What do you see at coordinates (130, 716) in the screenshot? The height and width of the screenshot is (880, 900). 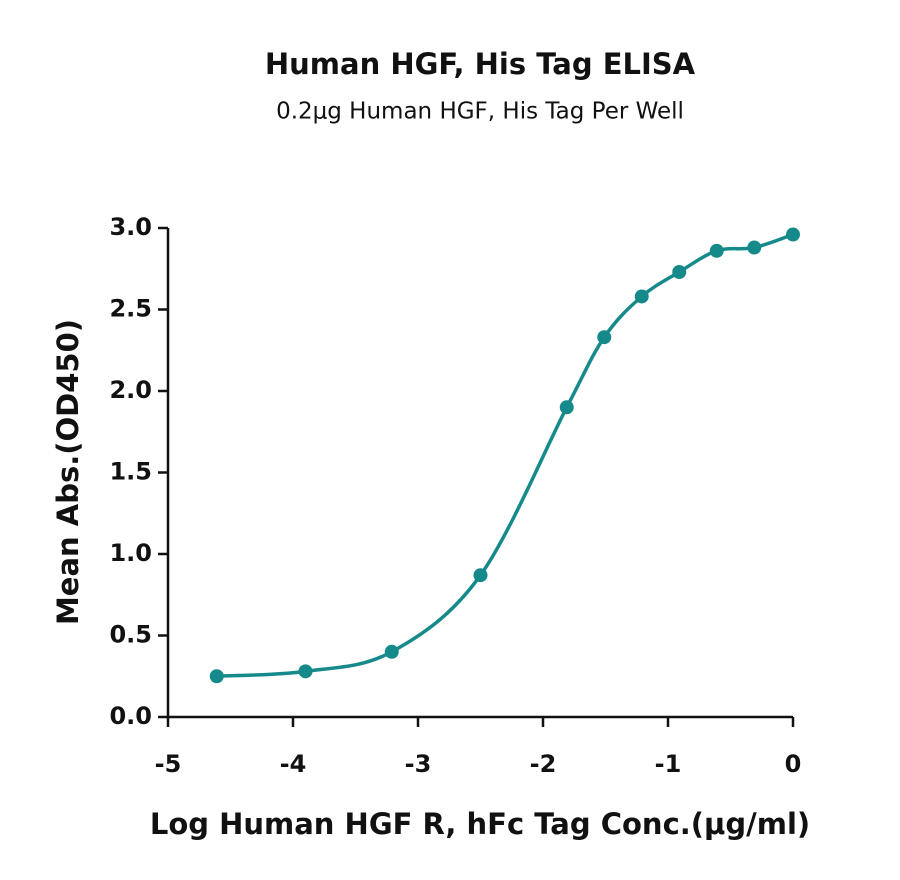 I see `y-tick-label: 0.0` at bounding box center [130, 716].